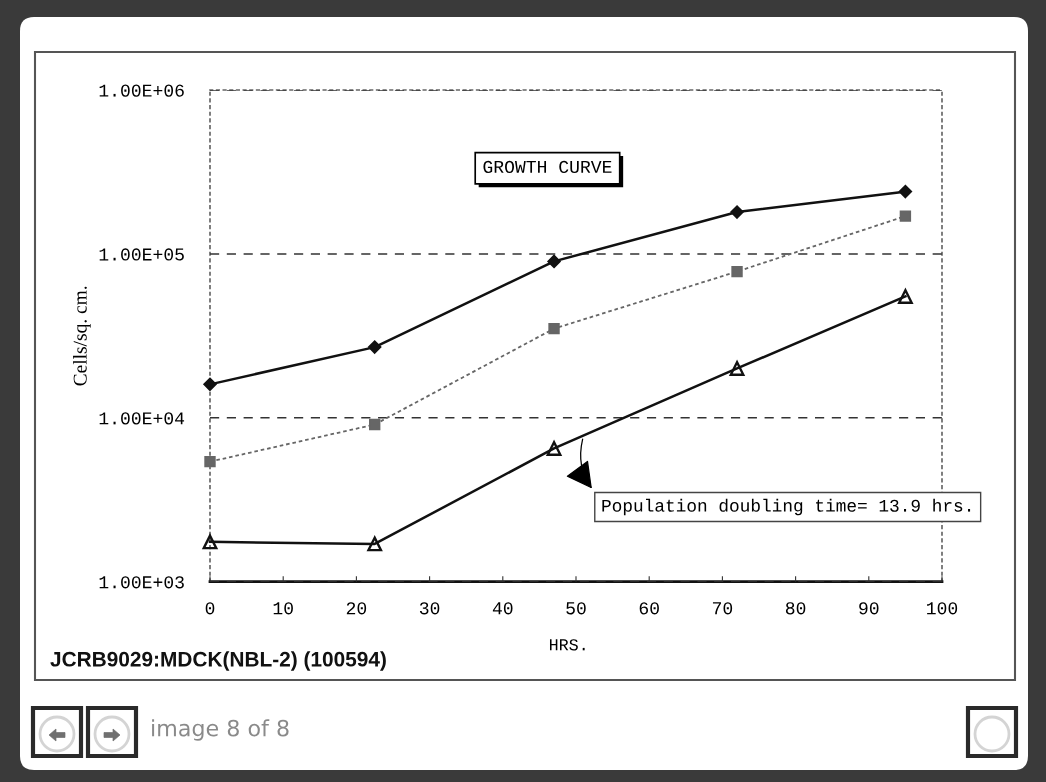 This screenshot has height=782, width=1046. Describe the element at coordinates (141, 582) in the screenshot. I see `y-tick-label: 1.00E+03` at that location.